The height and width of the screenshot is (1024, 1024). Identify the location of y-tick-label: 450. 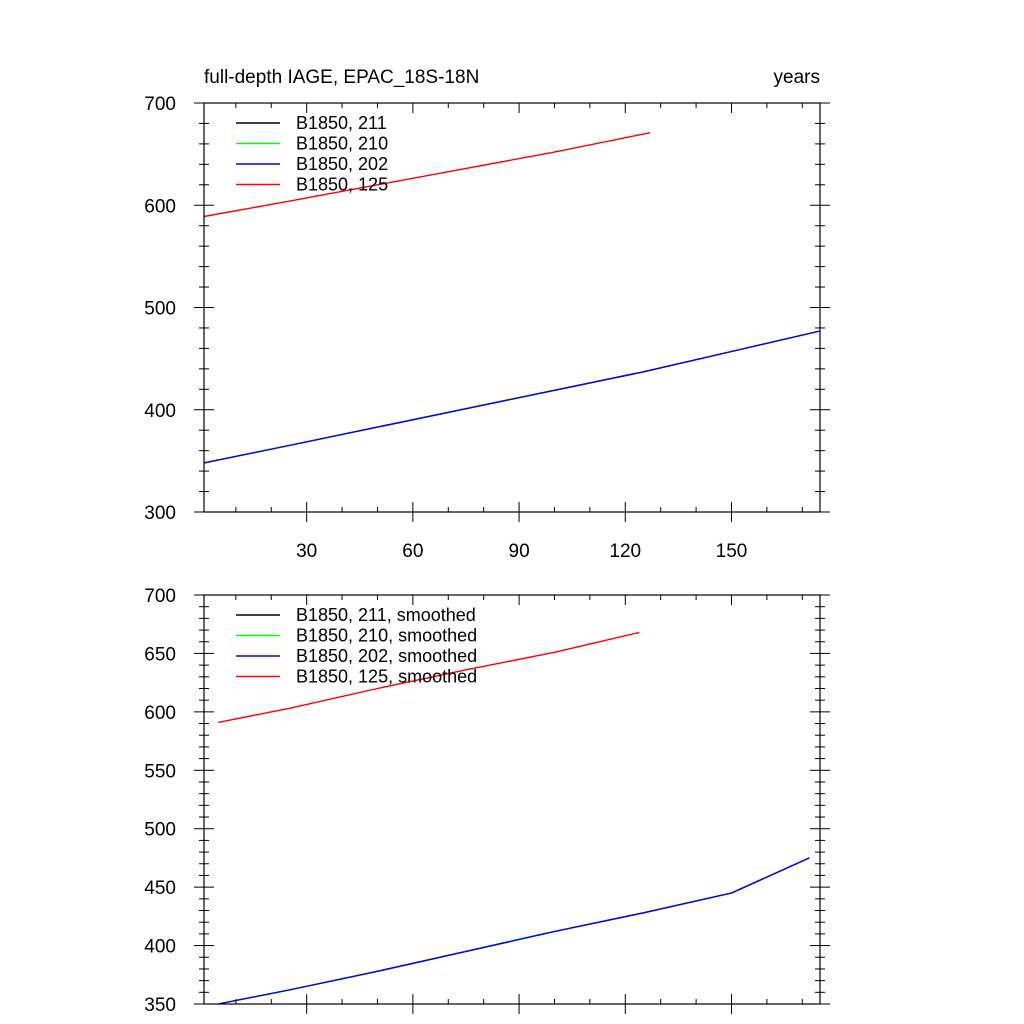
(160, 888).